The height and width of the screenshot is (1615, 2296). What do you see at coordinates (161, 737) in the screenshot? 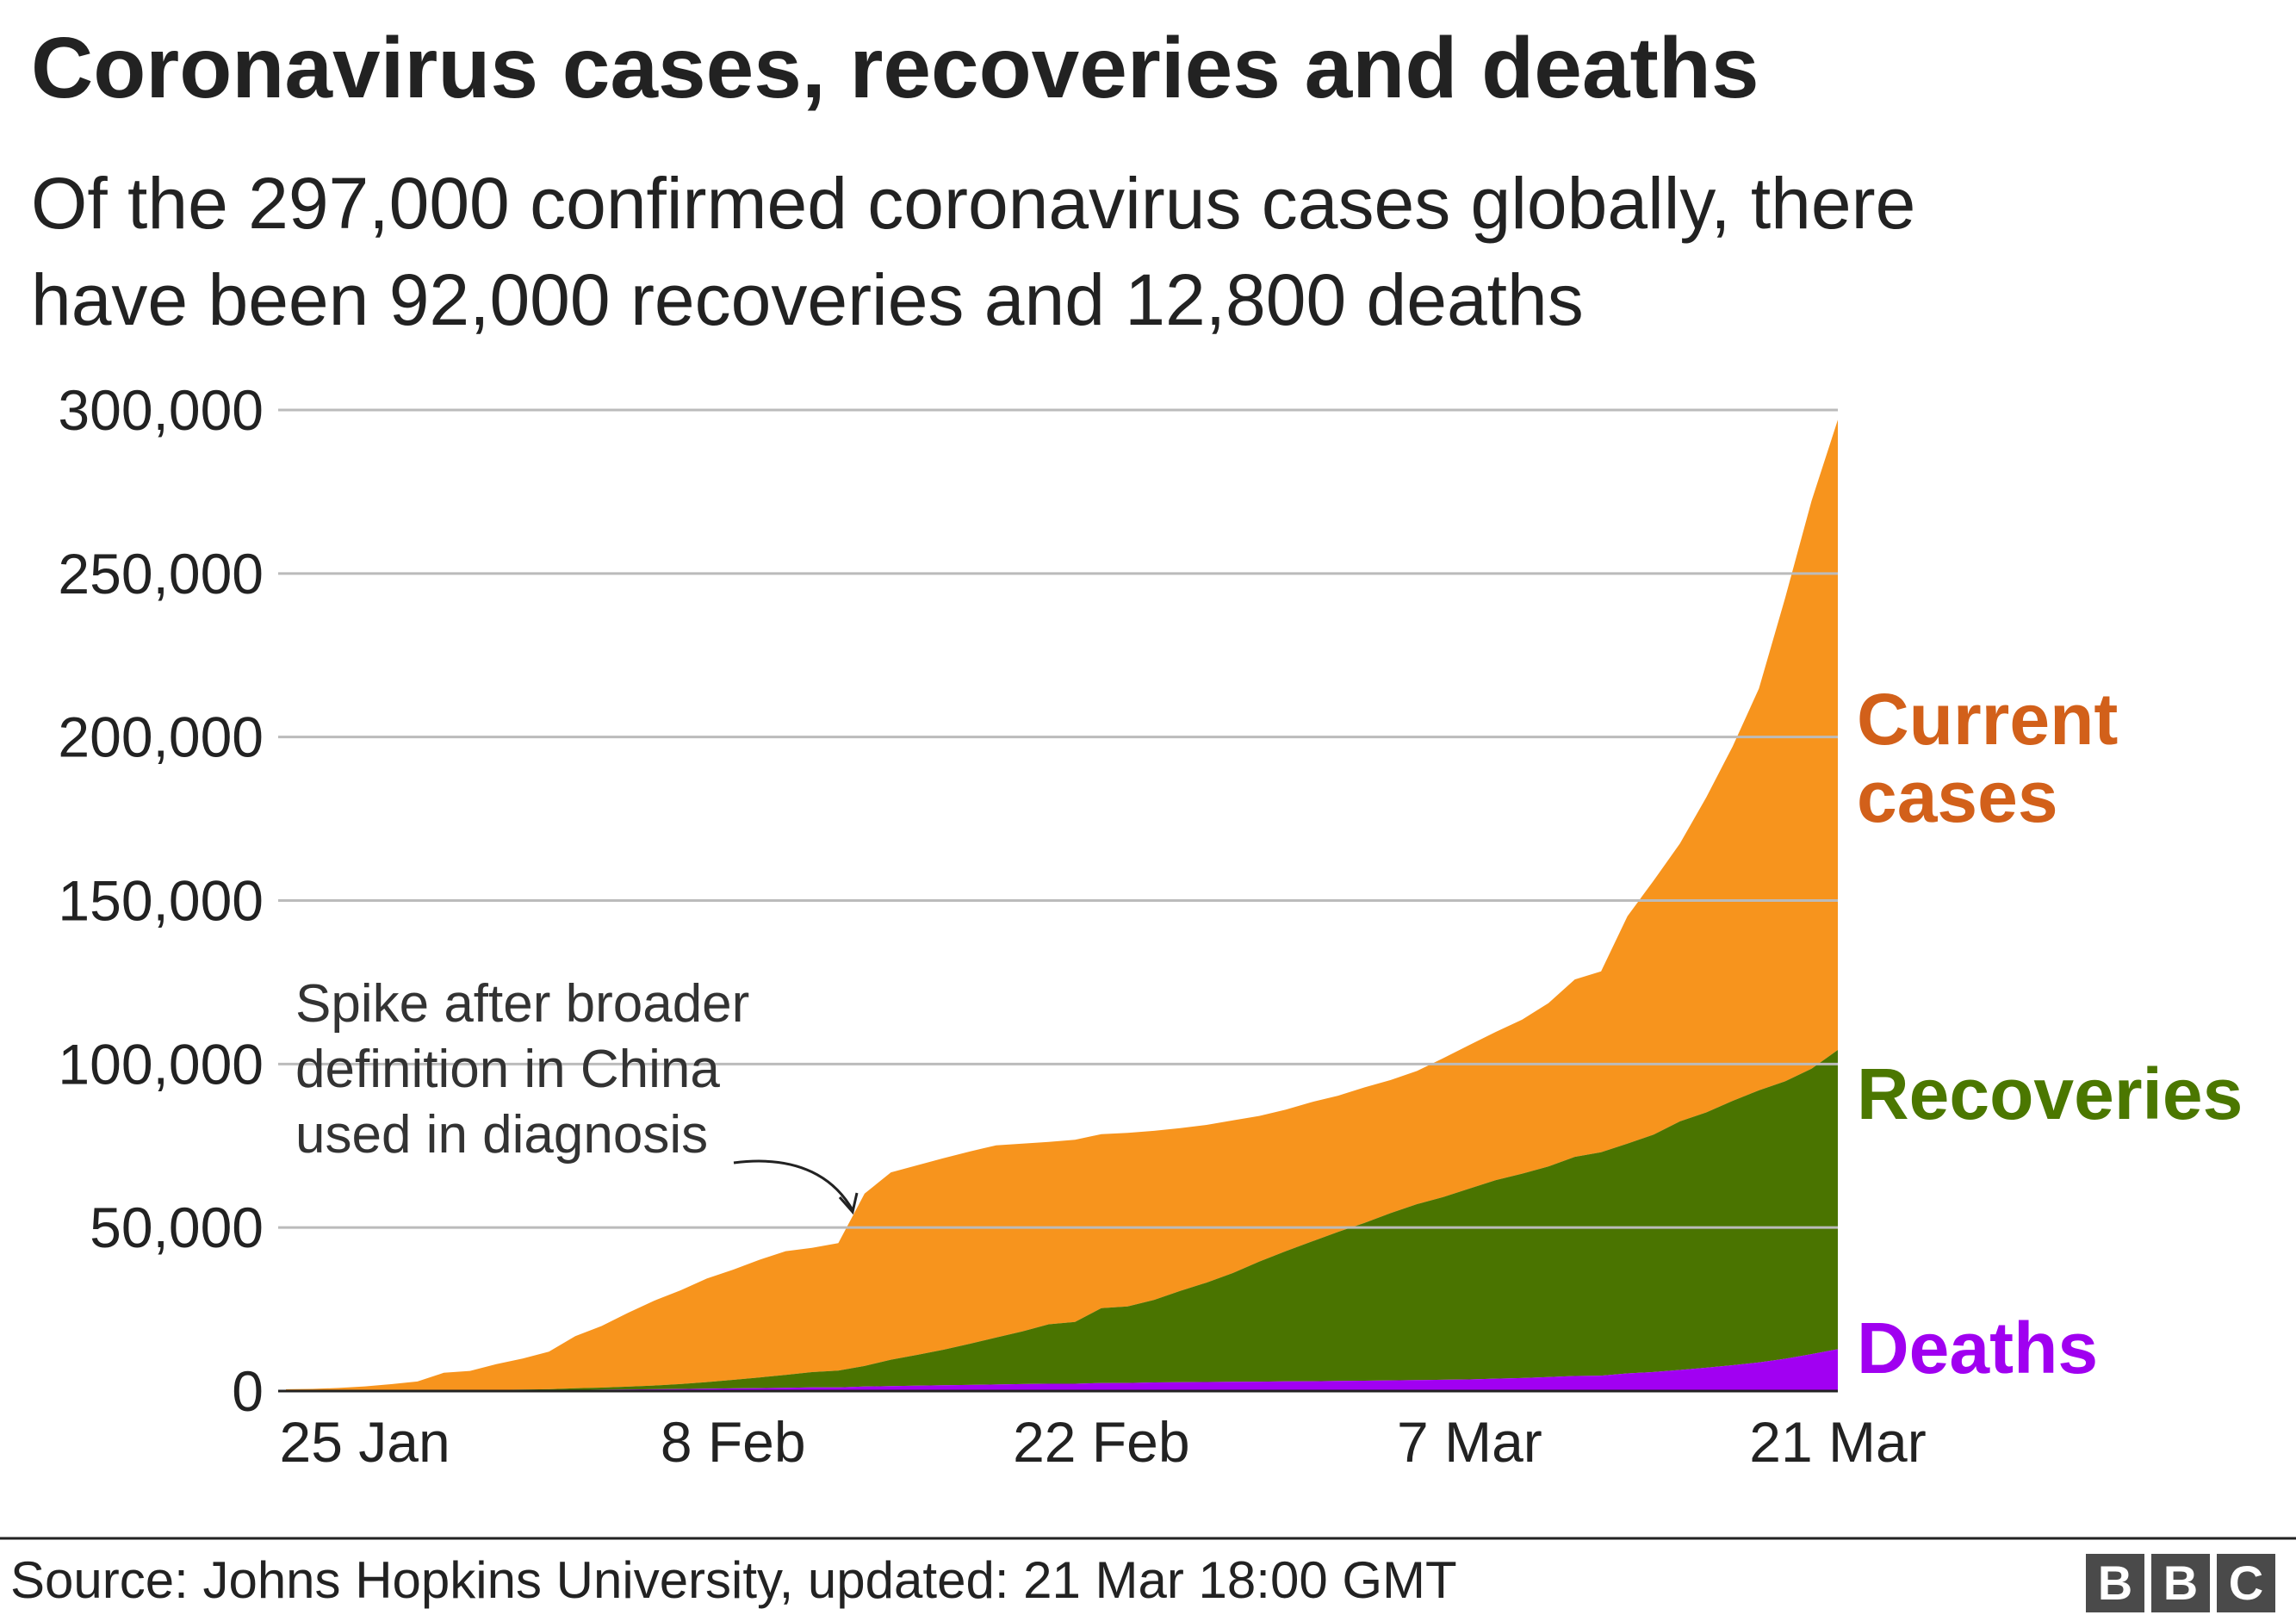
I see `y-tick-label: 200,000` at bounding box center [161, 737].